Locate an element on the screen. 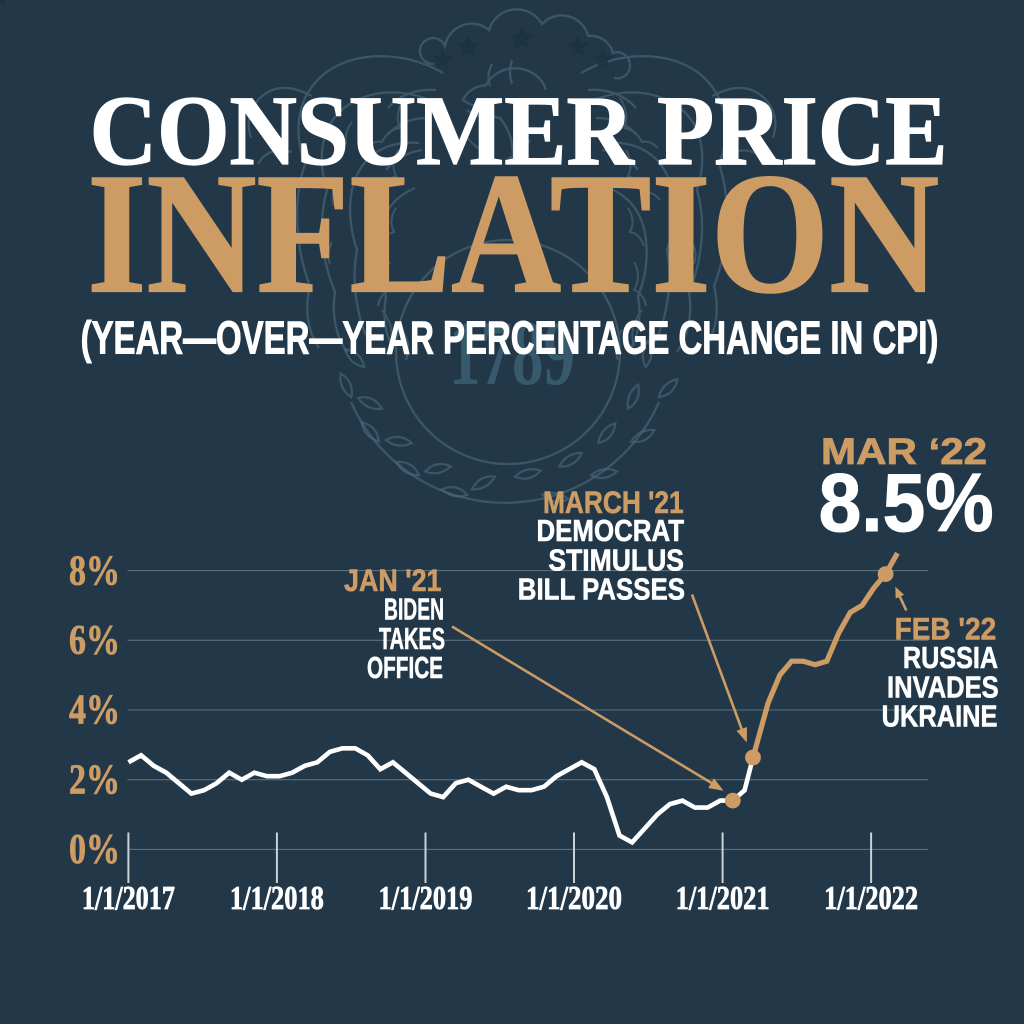 The image size is (1024, 1024). svg-text: CONSUMER PRICE is located at coordinates (519, 130).